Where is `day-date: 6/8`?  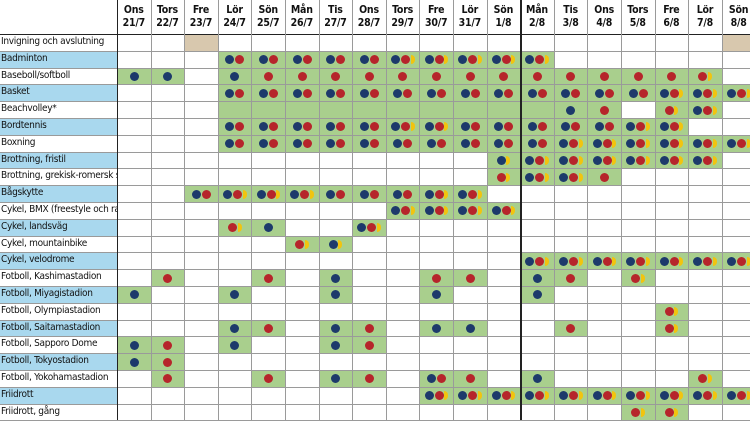
day-date: 6/8 is located at coordinates (671, 23).